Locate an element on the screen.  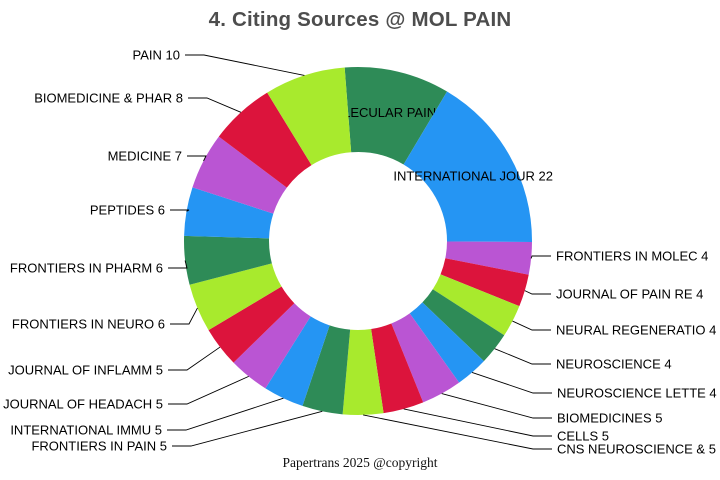
pie-segment-neuroscience is located at coordinates (463, 325).